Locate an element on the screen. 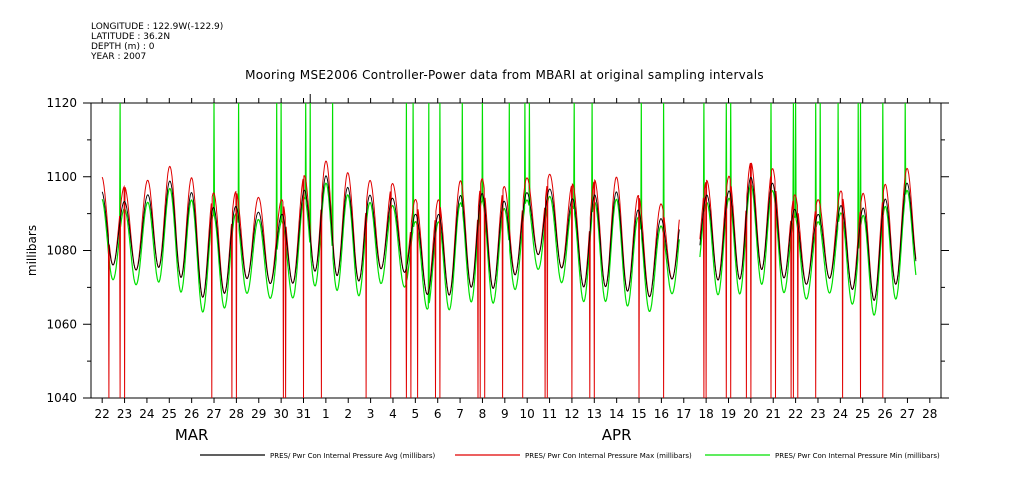 This screenshot has width=1009, height=504. y-tick-label: 1120 is located at coordinates (61, 103).